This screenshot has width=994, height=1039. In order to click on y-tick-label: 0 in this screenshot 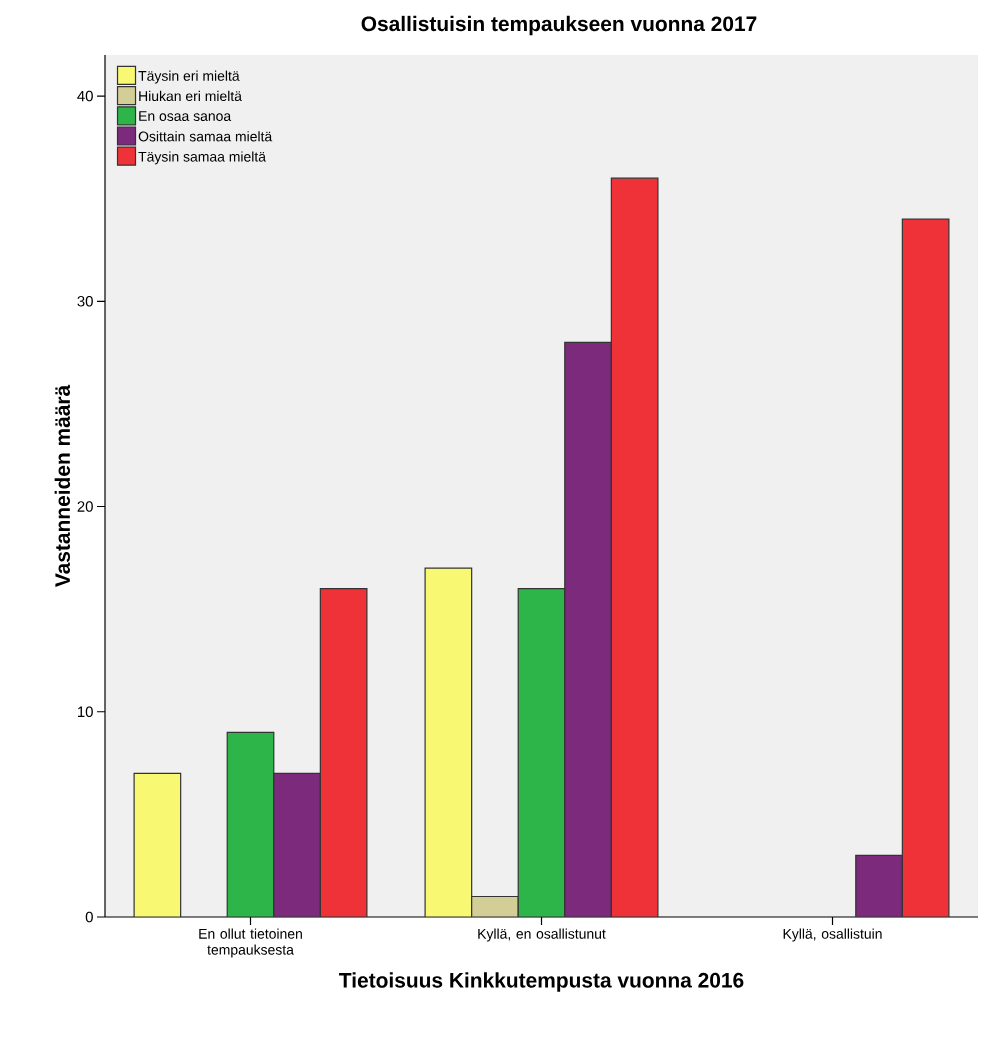, I will do `click(89, 917)`.